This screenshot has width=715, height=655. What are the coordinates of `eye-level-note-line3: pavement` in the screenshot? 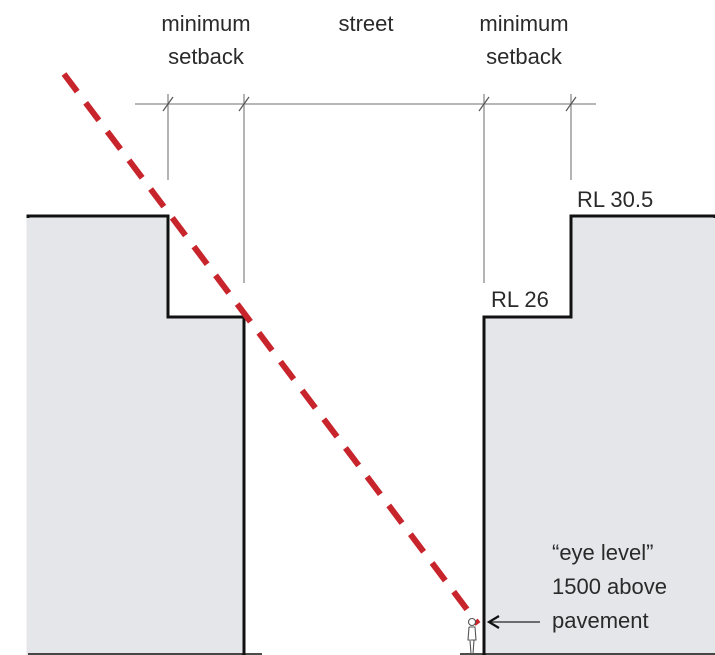 It's located at (600, 620).